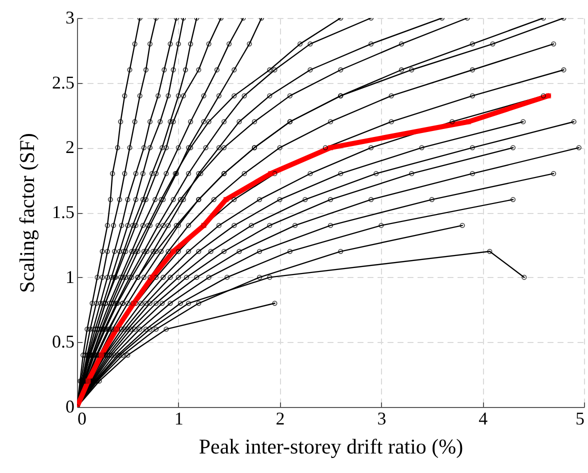 The width and height of the screenshot is (588, 473). I want to click on x-tick-label: 3, so click(381, 418).